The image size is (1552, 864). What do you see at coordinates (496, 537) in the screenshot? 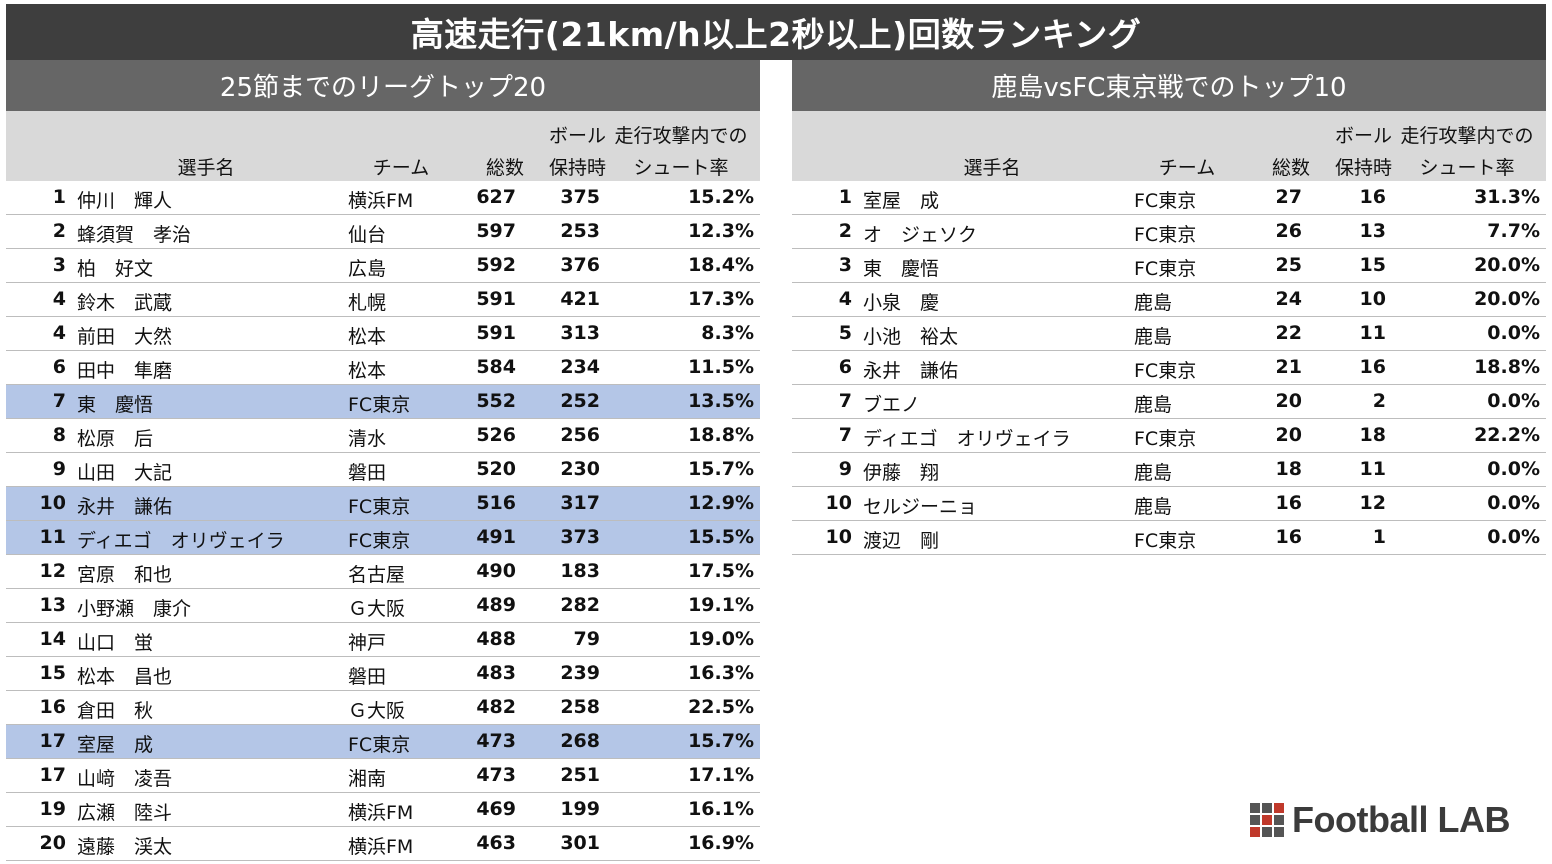
I see `total-cell: 491` at bounding box center [496, 537].